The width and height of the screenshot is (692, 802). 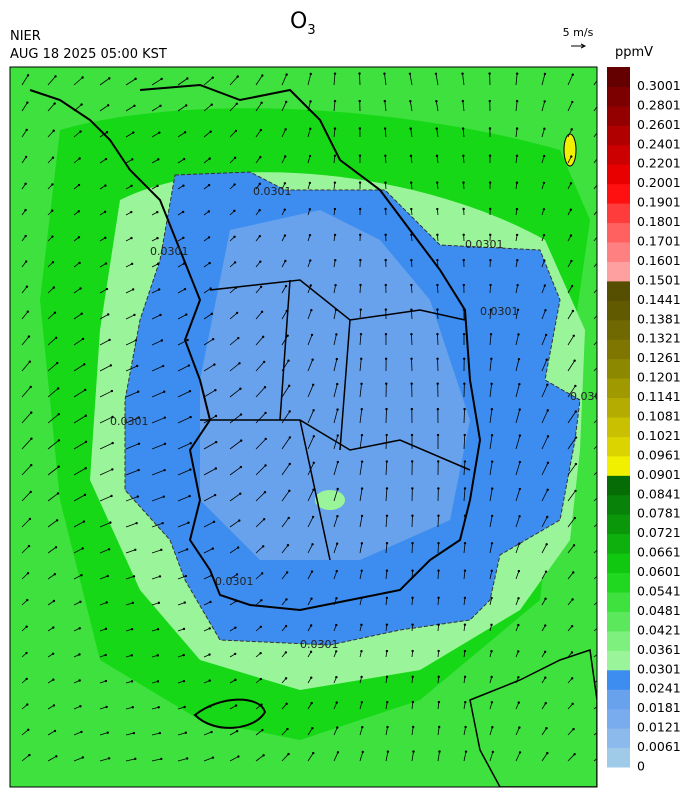 I want to click on colorbar-label: 0.0901, so click(x=659, y=474).